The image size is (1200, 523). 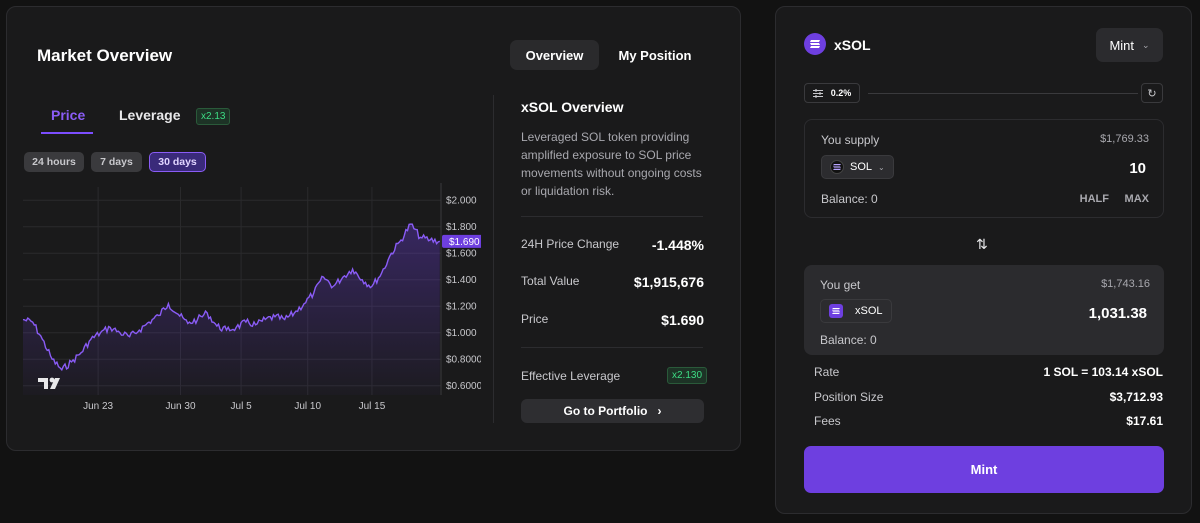 I want to click on refresh-icon: ↻, so click(x=1152, y=93).